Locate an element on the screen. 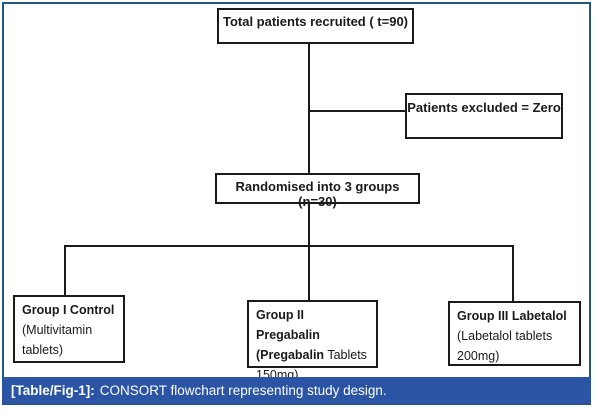  group1-control-box: Group I Control (Multivitamin tablets) is located at coordinates (69, 329).